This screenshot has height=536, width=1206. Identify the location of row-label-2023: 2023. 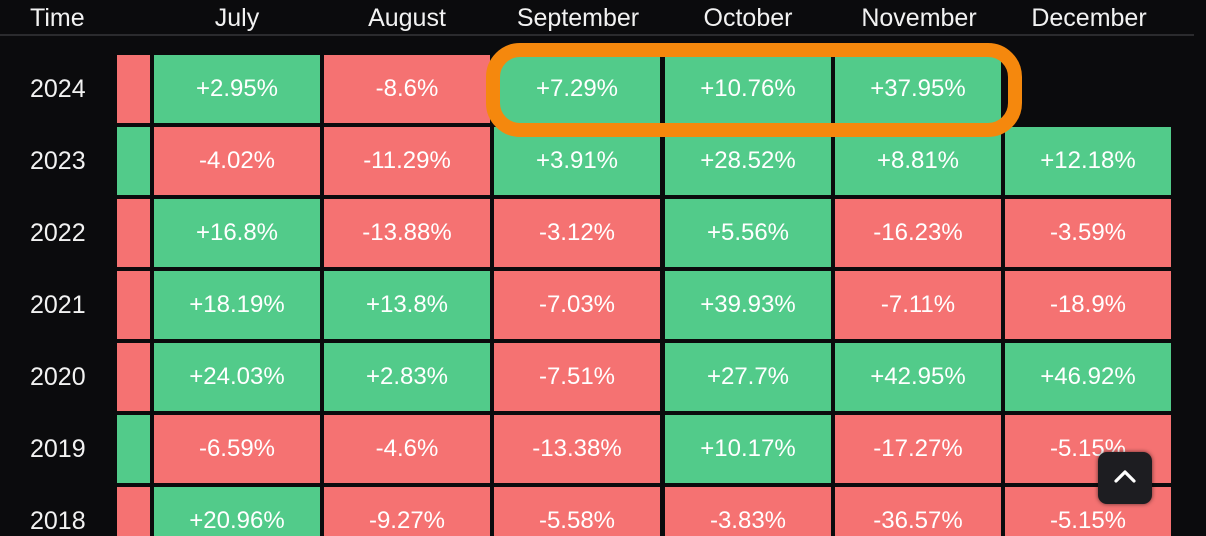
(58, 161).